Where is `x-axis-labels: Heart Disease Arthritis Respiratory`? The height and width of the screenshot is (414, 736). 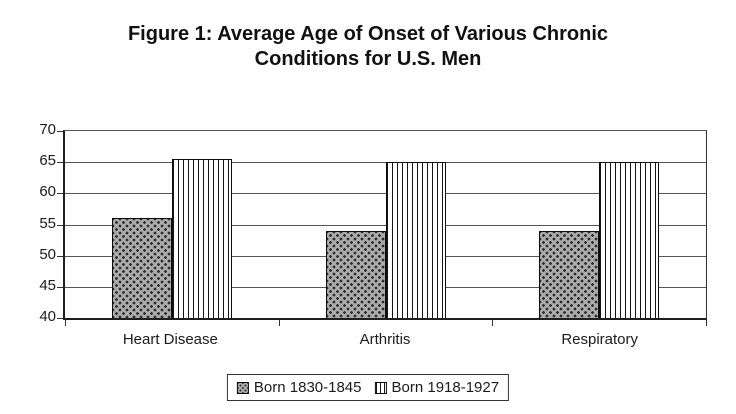 x-axis-labels: Heart Disease Arthritis Respiratory is located at coordinates (385, 339).